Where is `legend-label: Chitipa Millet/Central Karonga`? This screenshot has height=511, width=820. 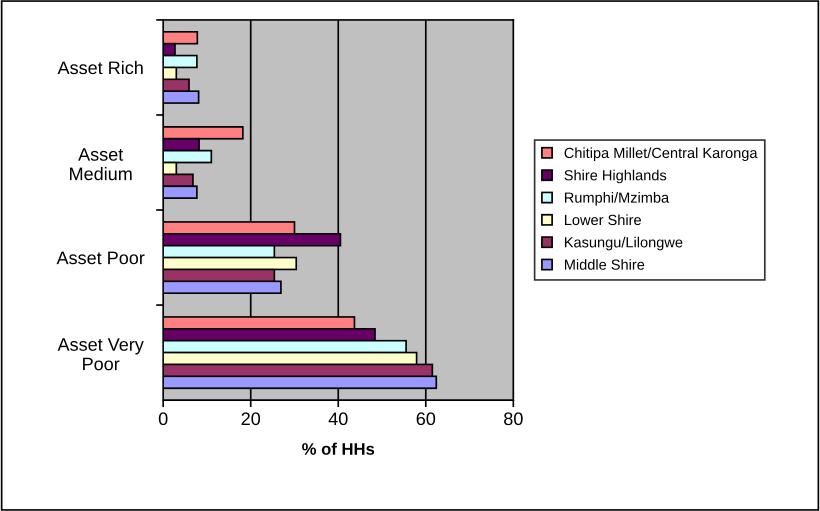 legend-label: Chitipa Millet/Central Karonga is located at coordinates (661, 154).